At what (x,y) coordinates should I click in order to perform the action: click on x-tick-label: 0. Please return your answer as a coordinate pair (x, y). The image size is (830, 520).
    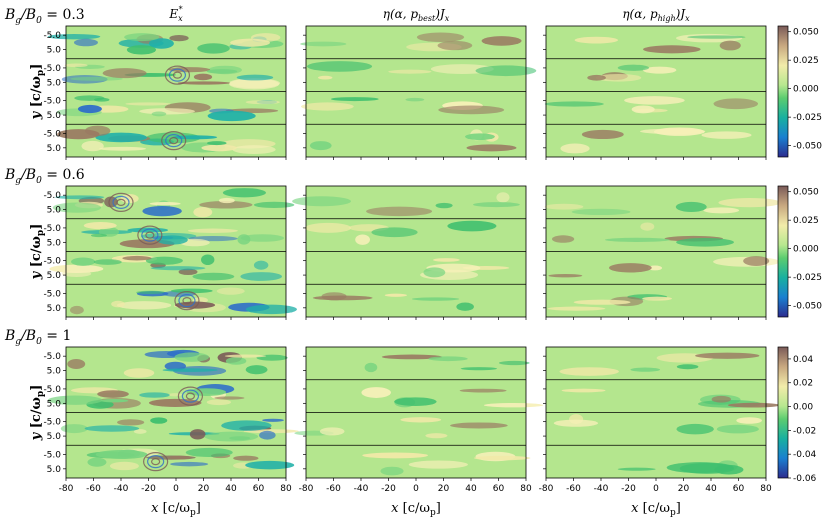
    Looking at the image, I should click on (416, 489).